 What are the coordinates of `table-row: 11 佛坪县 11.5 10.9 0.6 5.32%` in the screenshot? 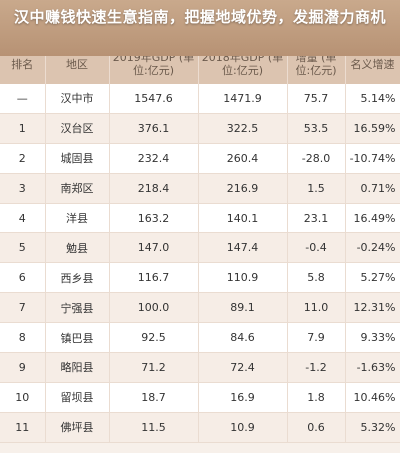 It's located at (200, 427).